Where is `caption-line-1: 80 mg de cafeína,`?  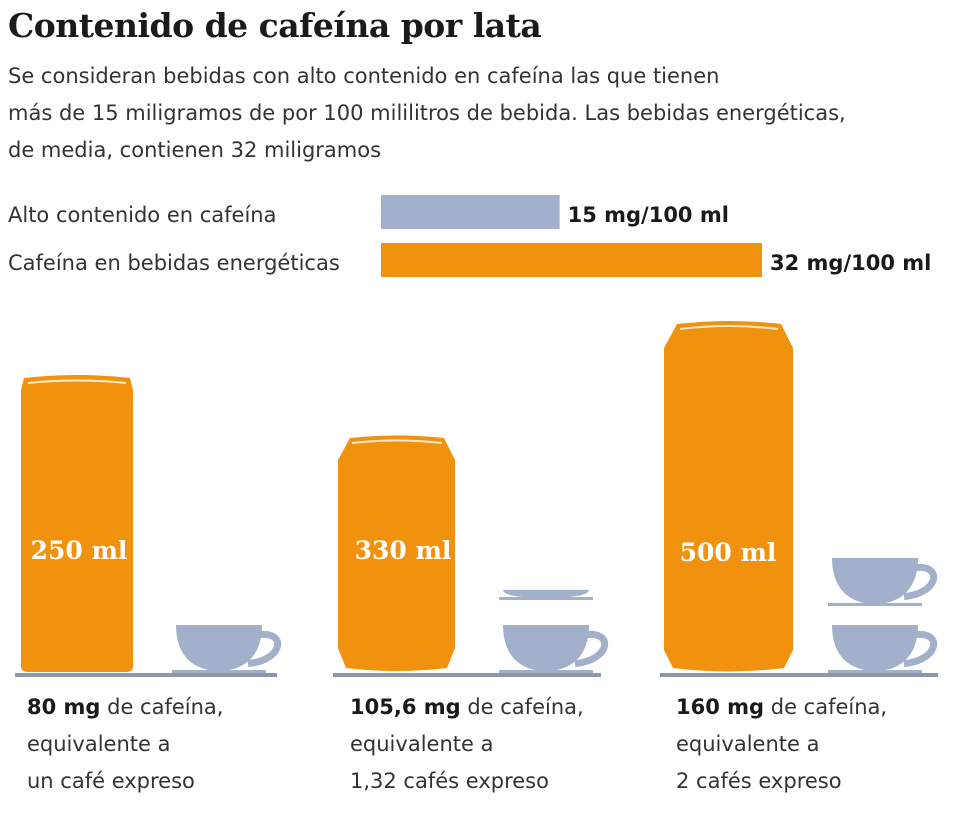 caption-line-1: 80 mg de cafeína, is located at coordinates (177, 707).